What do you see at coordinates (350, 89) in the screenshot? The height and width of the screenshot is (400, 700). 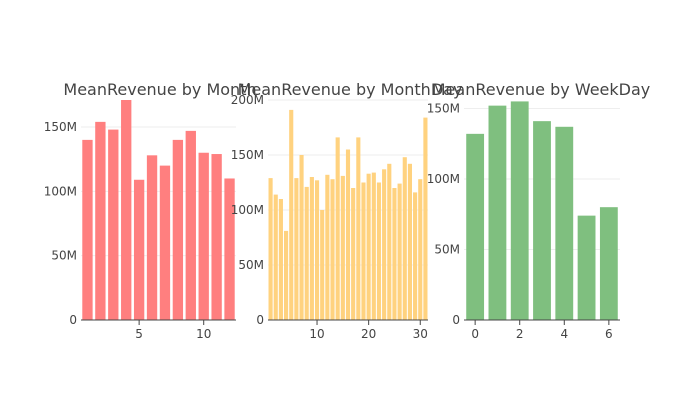 I see `chart-title: MeanRevenue by MonthDay` at bounding box center [350, 89].